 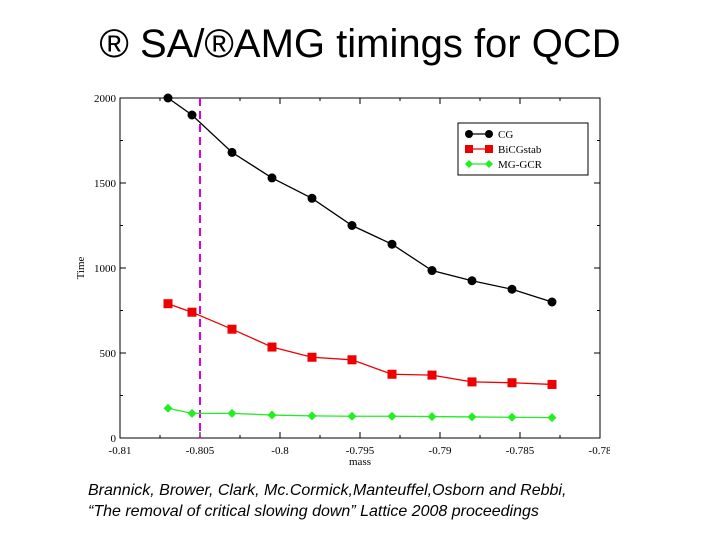 What do you see at coordinates (114, 439) in the screenshot?
I see `y-tick-label: 0` at bounding box center [114, 439].